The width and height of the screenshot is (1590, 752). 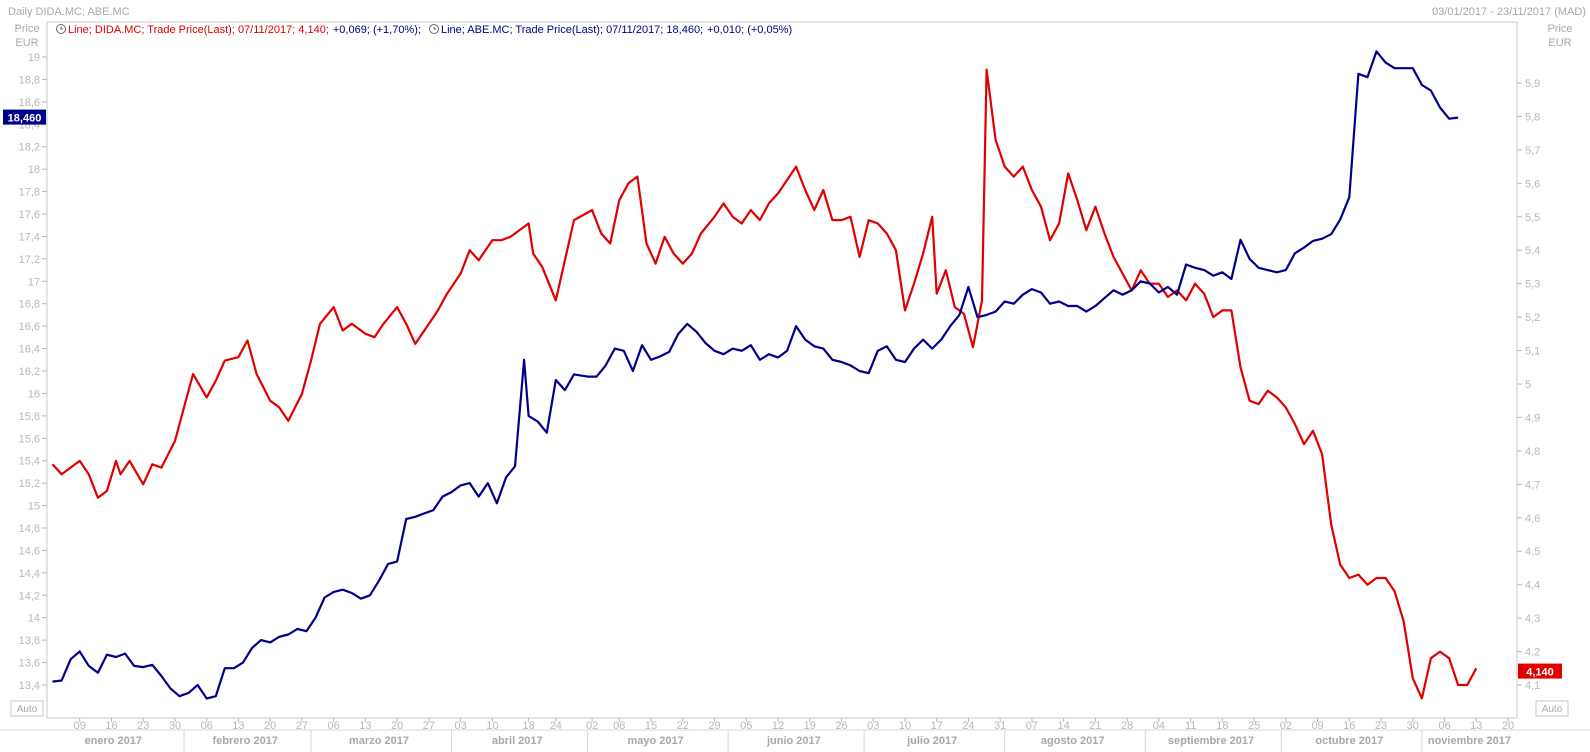 What do you see at coordinates (1032, 726) in the screenshot?
I see `x-tick-label: 07` at bounding box center [1032, 726].